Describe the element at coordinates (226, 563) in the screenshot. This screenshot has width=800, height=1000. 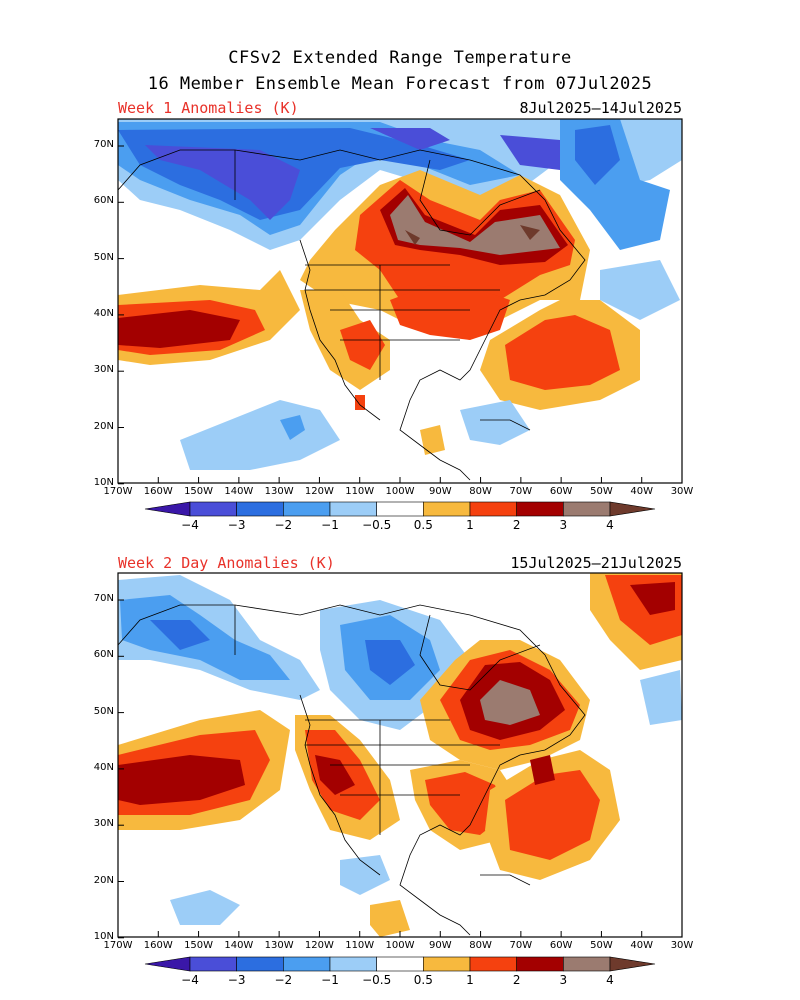
I see `panel2-label: Week 2 Day Anomalies (K)` at that location.